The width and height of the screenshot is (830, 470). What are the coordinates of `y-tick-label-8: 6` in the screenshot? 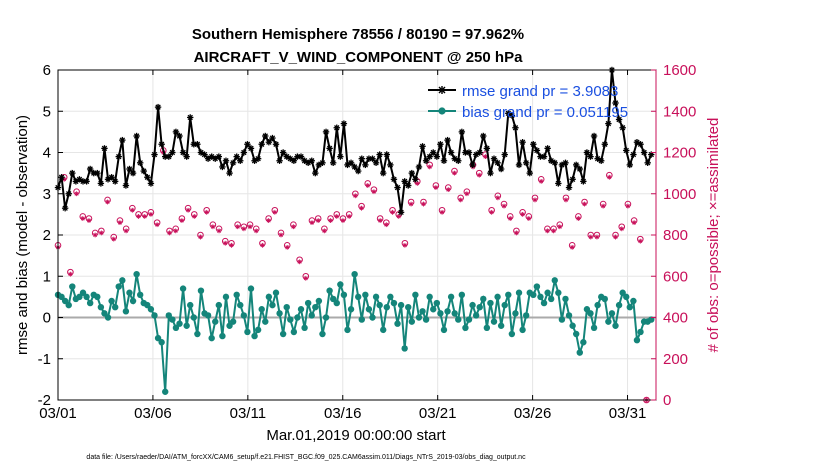 It's located at (47, 70).